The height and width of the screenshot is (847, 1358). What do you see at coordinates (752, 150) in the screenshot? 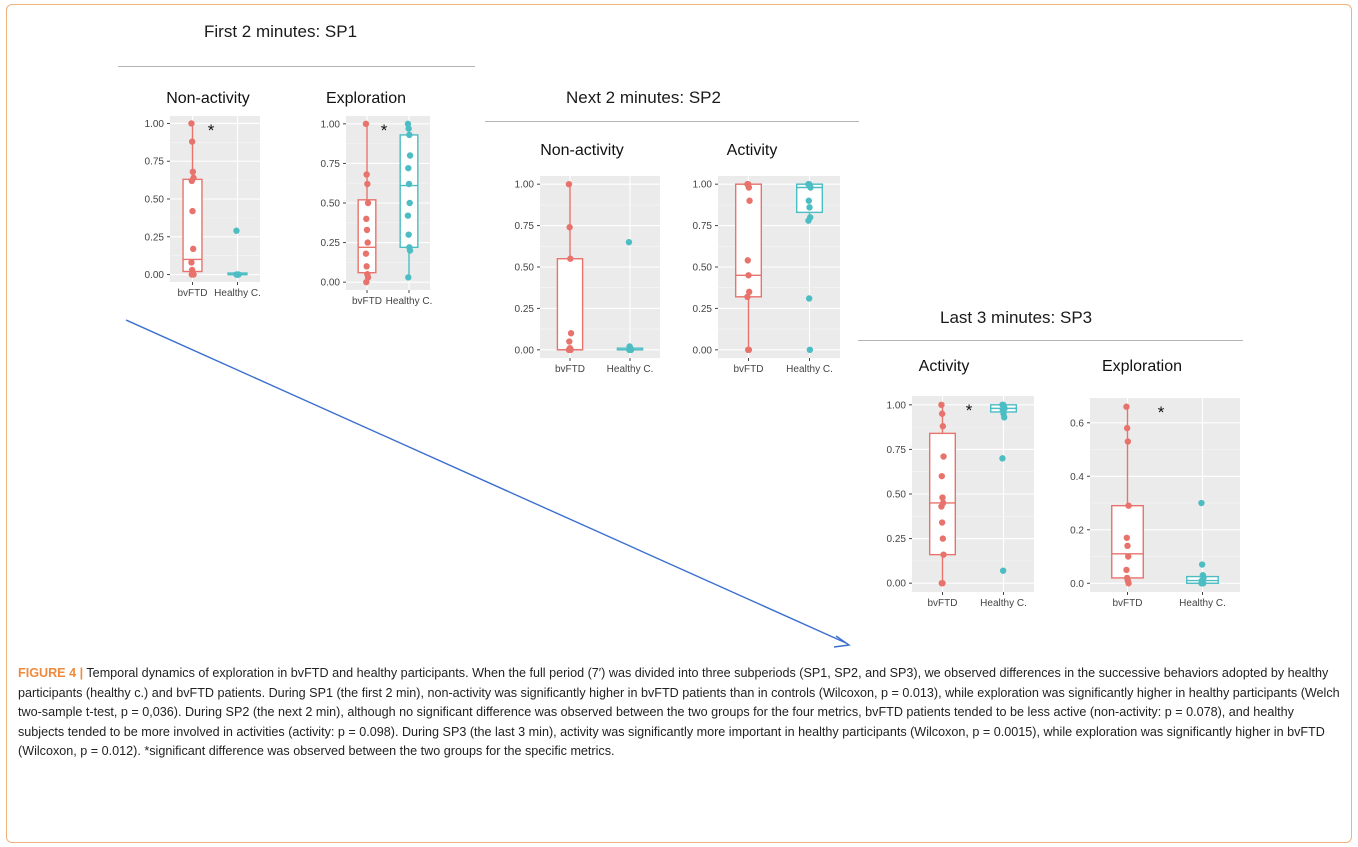
I see `chart-title: Activity` at bounding box center [752, 150].